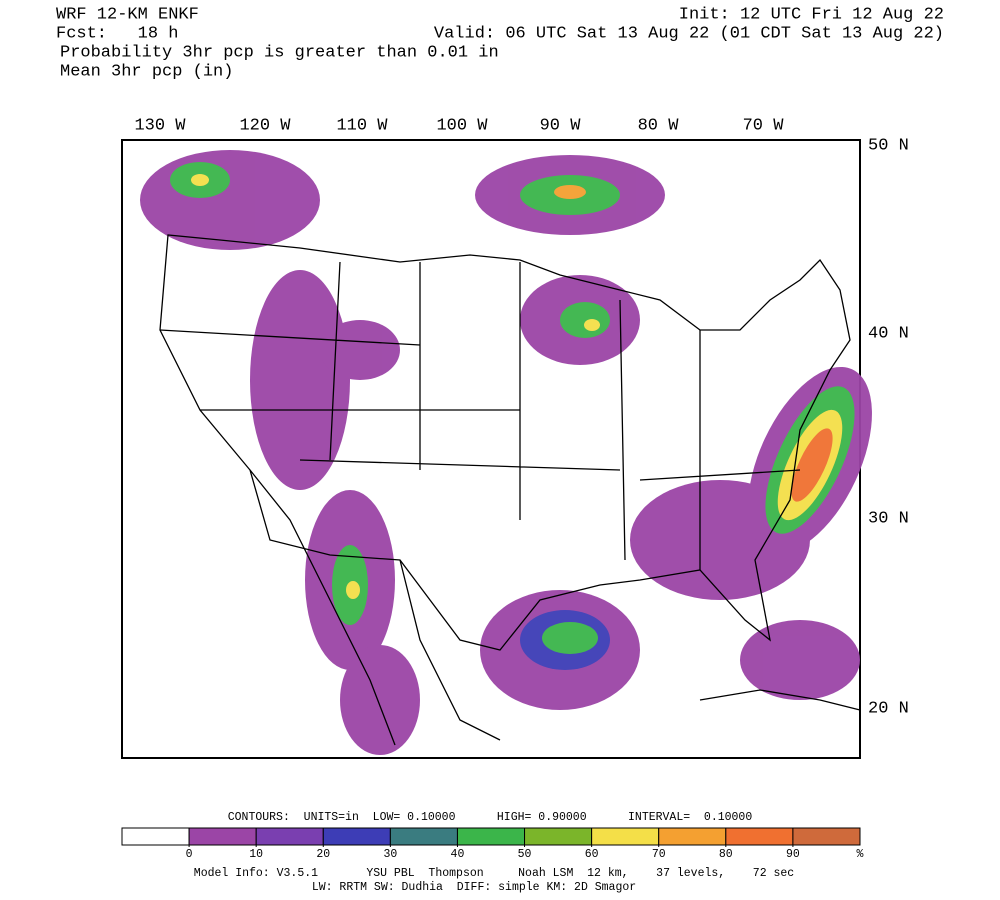  I want to click on tick-label: 80, so click(726, 854).